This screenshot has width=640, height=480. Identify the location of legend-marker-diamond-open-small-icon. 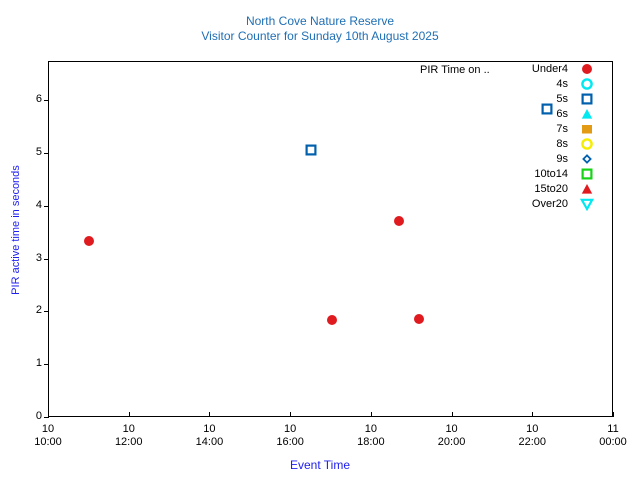
(587, 159).